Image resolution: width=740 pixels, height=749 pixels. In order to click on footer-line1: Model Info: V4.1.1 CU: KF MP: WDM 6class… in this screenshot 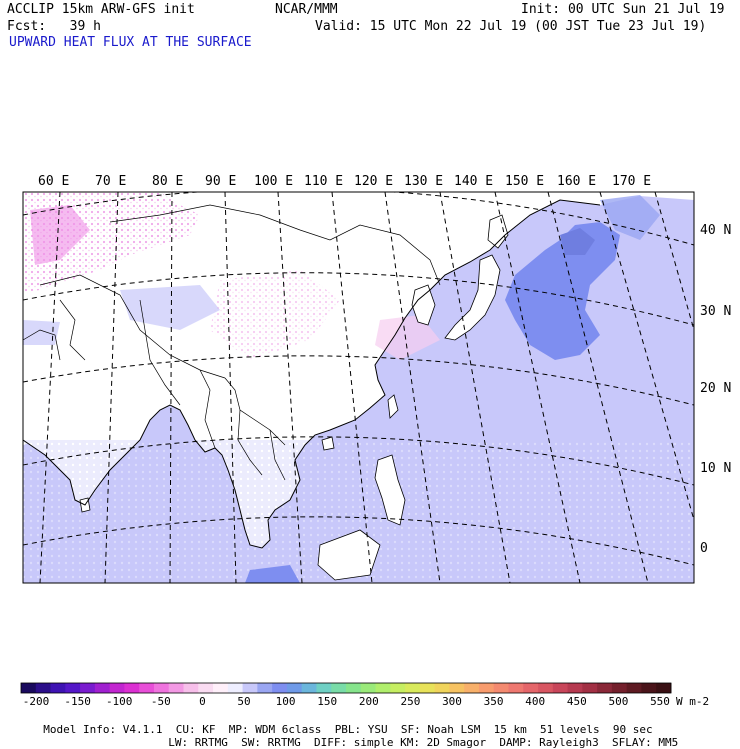, I will do `click(341, 724)`.